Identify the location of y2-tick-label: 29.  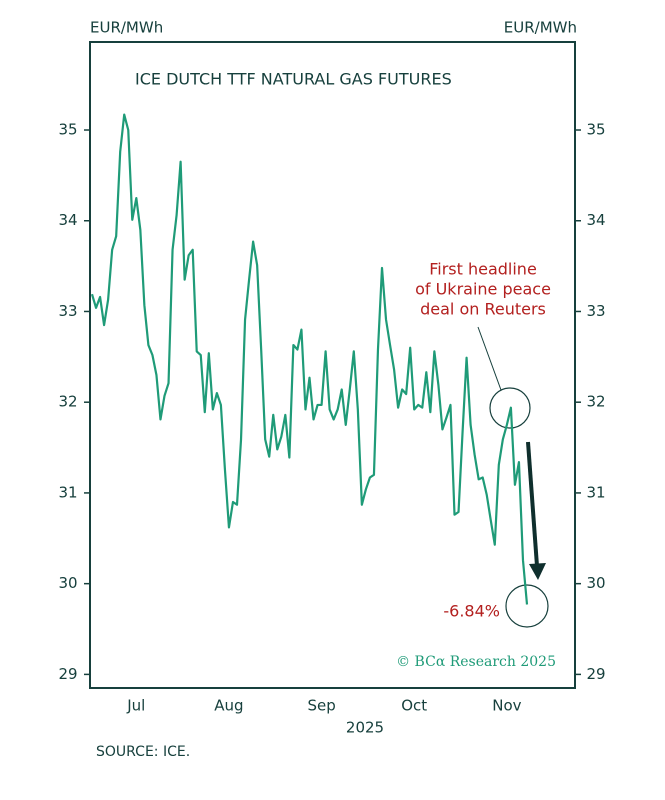
(595, 674).